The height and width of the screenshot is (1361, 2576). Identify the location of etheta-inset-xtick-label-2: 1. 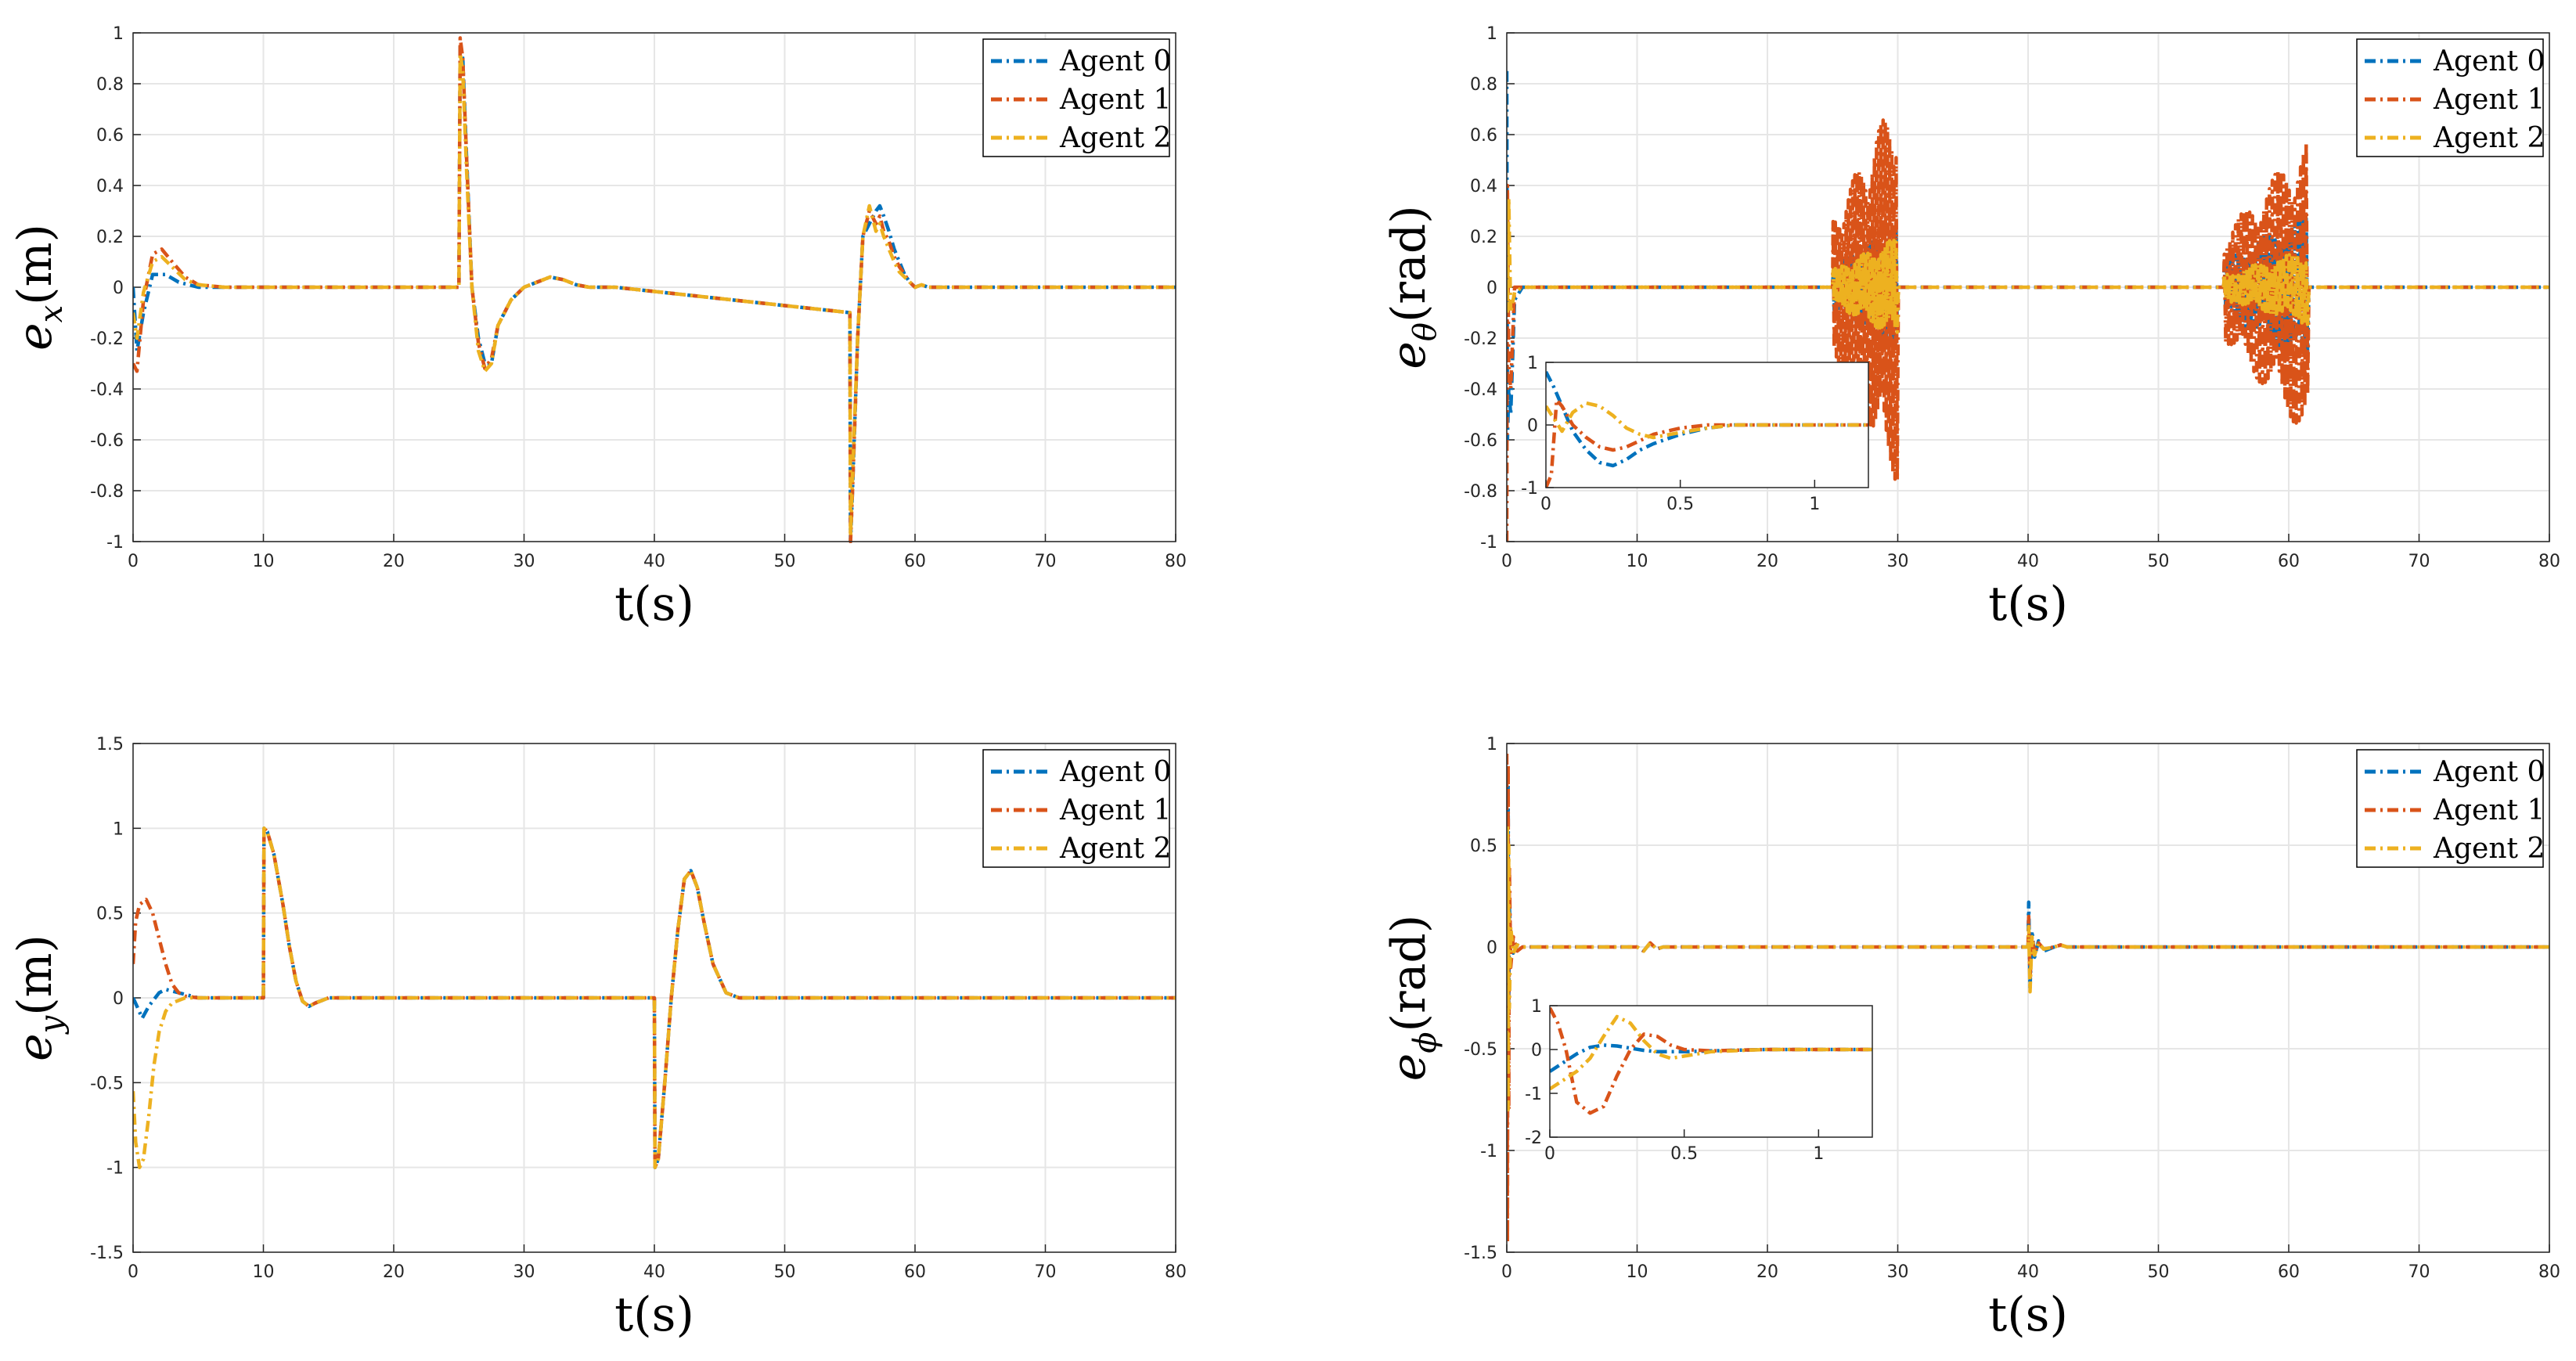
(1814, 504).